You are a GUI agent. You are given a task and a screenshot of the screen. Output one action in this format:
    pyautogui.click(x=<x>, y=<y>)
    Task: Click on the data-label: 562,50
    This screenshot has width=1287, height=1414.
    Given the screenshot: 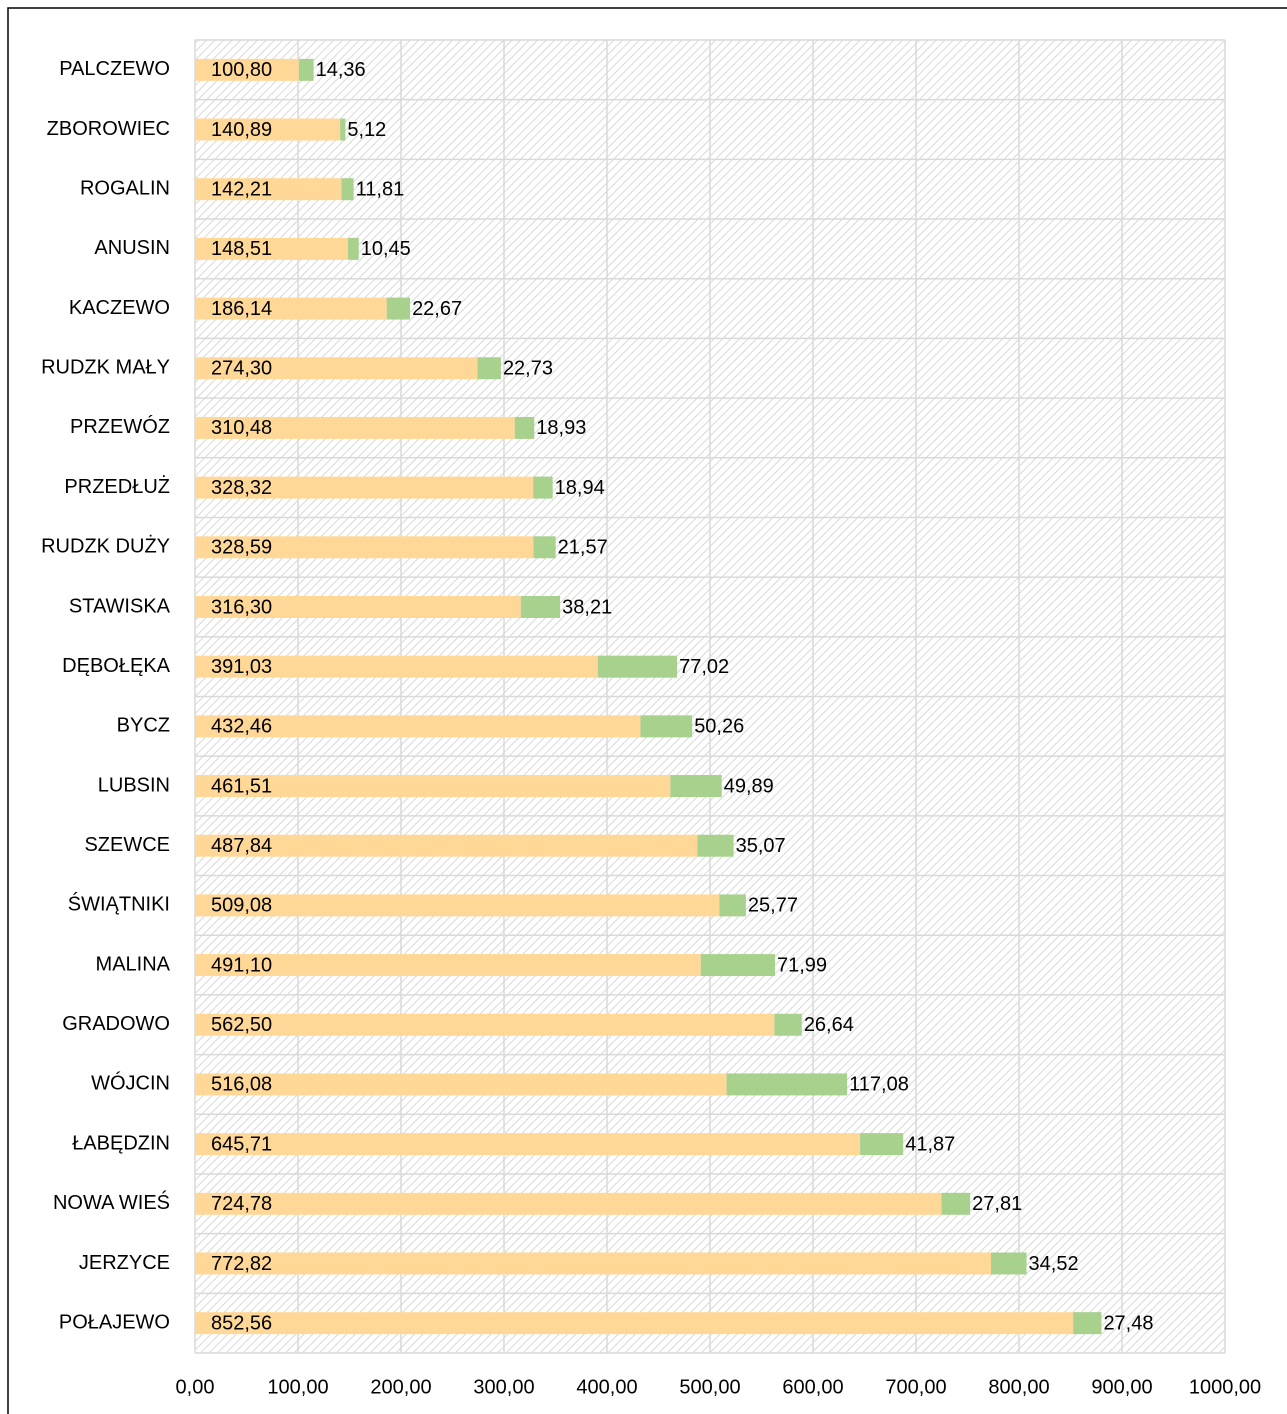 What is the action you would take?
    pyautogui.click(x=241, y=1025)
    